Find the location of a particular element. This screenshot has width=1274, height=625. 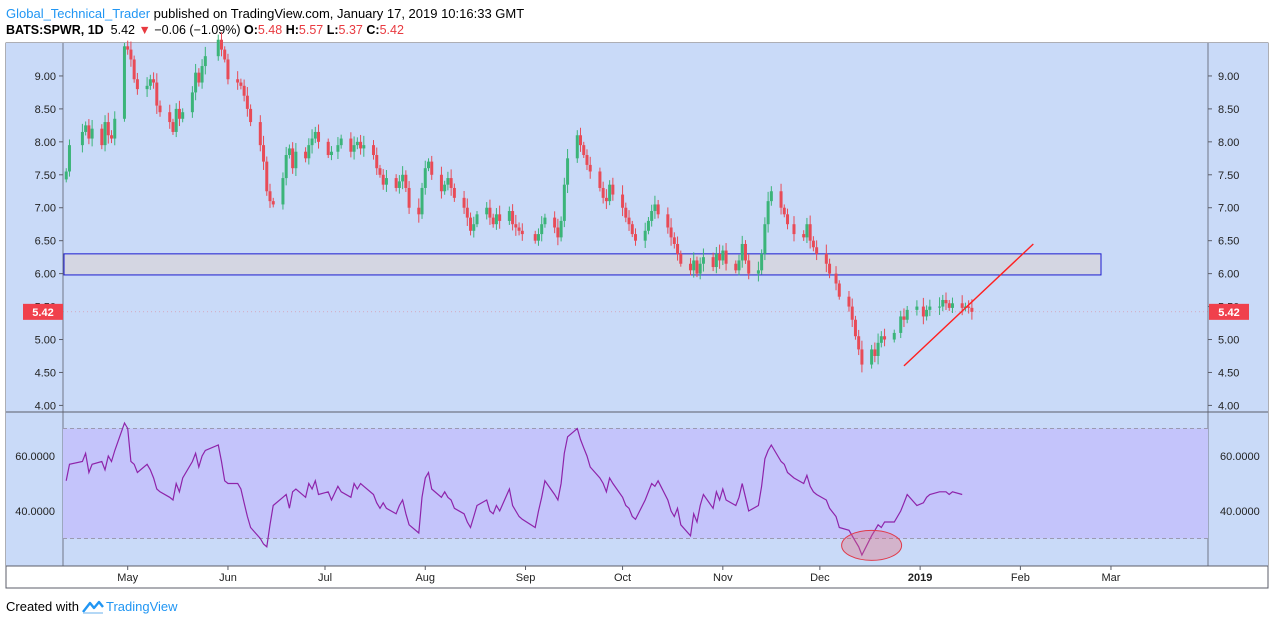

tradingview-brand: TradingView is located at coordinates (141, 606).